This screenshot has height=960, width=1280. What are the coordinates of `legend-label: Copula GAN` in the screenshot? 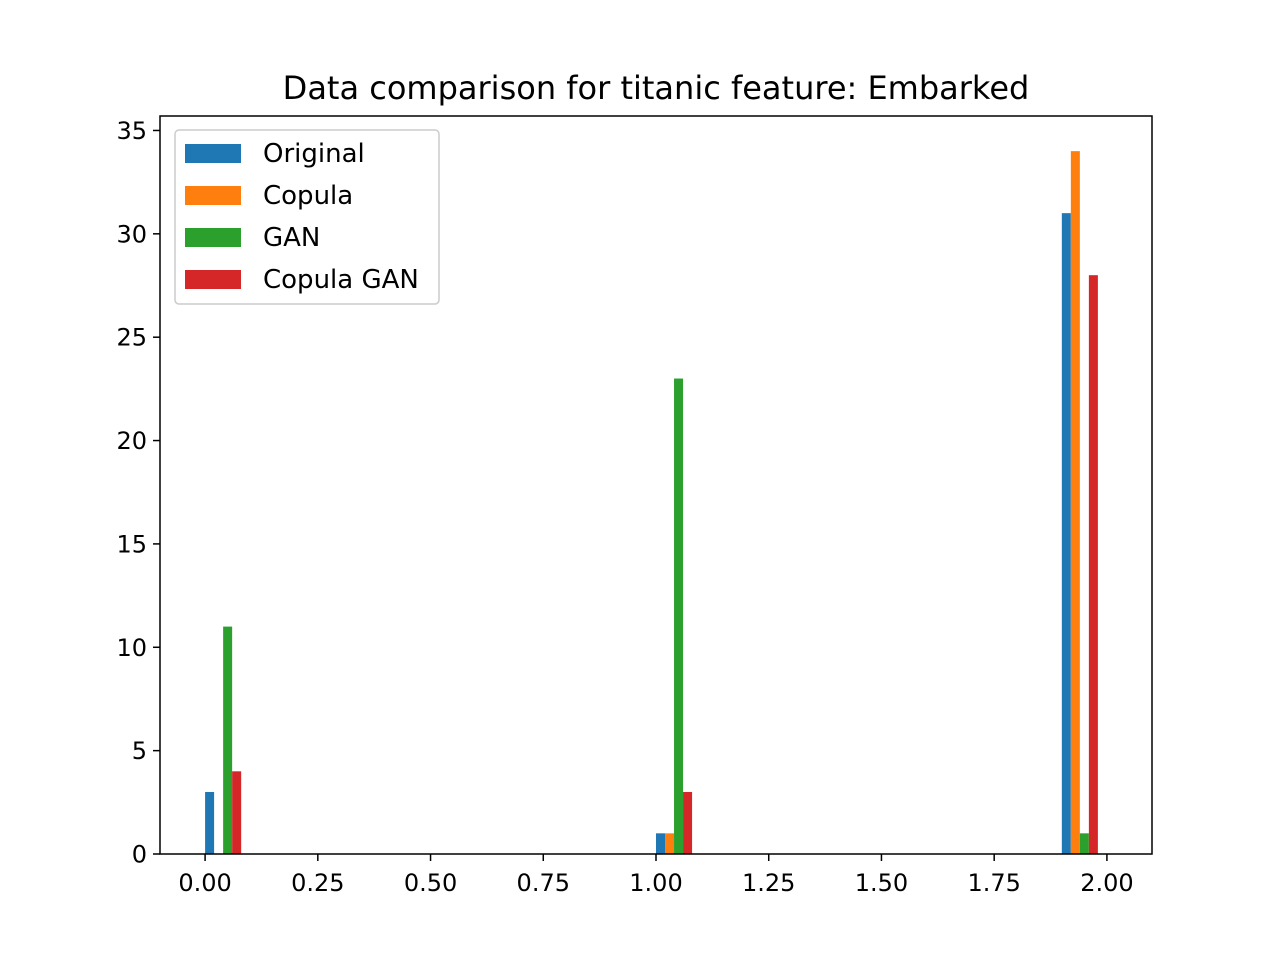 It's located at (341, 280).